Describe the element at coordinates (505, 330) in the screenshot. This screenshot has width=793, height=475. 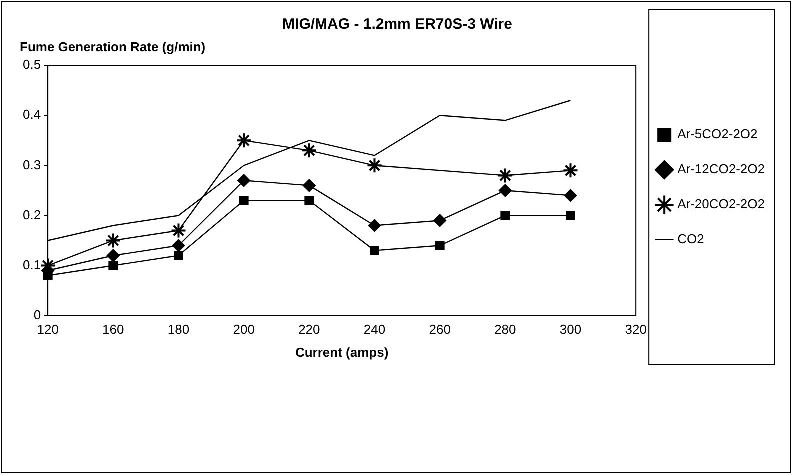
I see `x-tick-label: 280` at that location.